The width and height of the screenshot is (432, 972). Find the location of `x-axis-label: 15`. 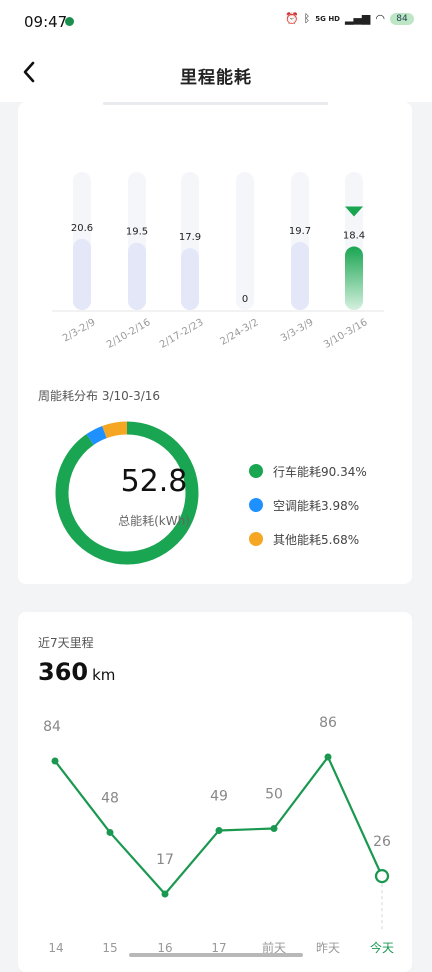

x-axis-label: 15 is located at coordinates (109, 948).